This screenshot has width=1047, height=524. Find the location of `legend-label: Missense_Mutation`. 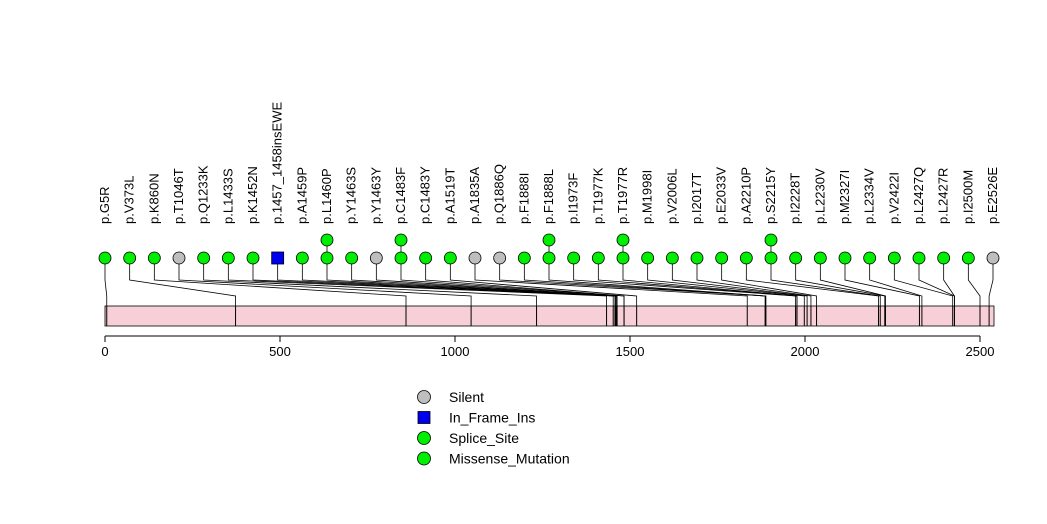

legend-label: Missense_Mutation is located at coordinates (509, 459).